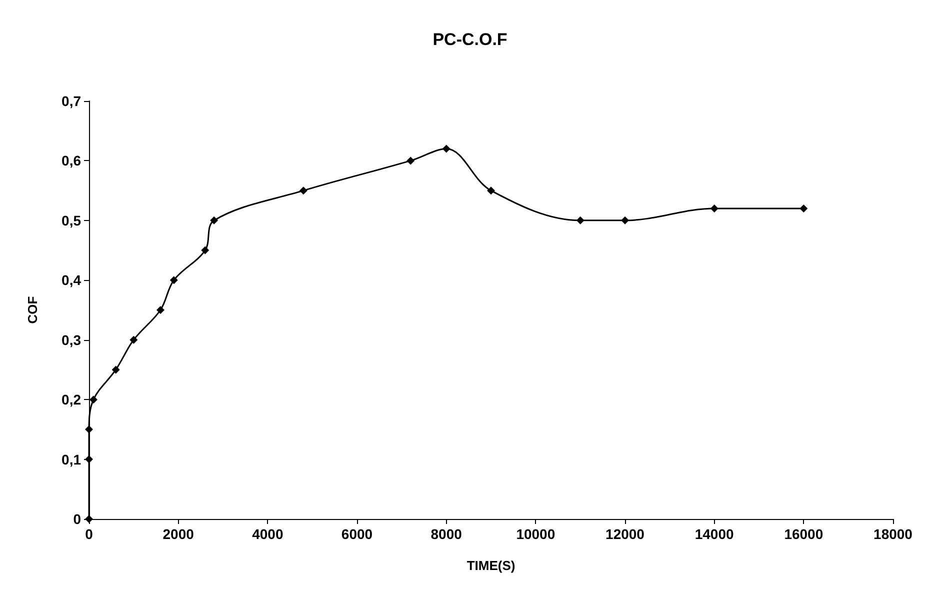 The width and height of the screenshot is (940, 609). Describe the element at coordinates (72, 220) in the screenshot. I see `y-tick-label: 0,5` at that location.